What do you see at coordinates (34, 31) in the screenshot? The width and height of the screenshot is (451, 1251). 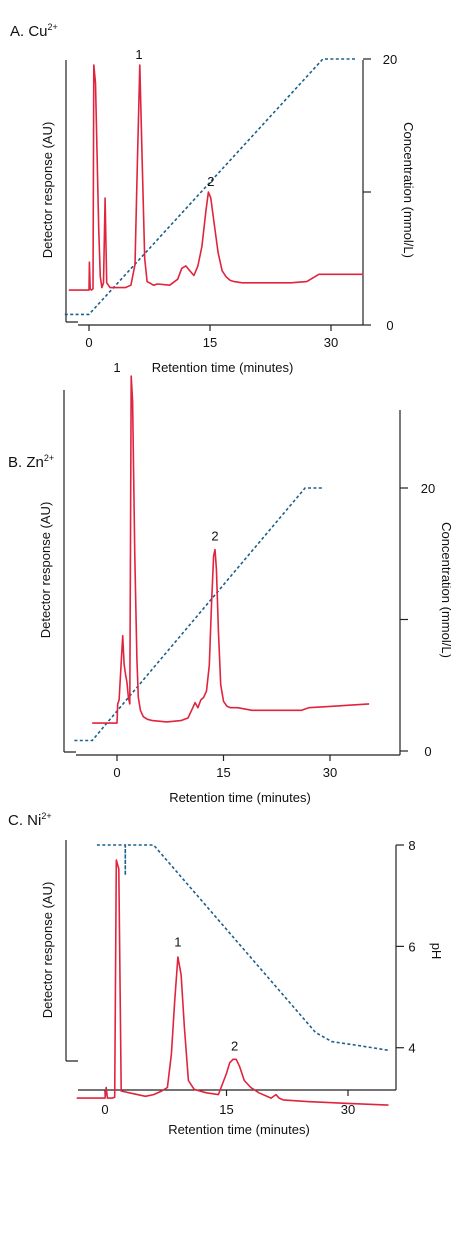 I see `panel-label: A. Cu2+` at bounding box center [34, 31].